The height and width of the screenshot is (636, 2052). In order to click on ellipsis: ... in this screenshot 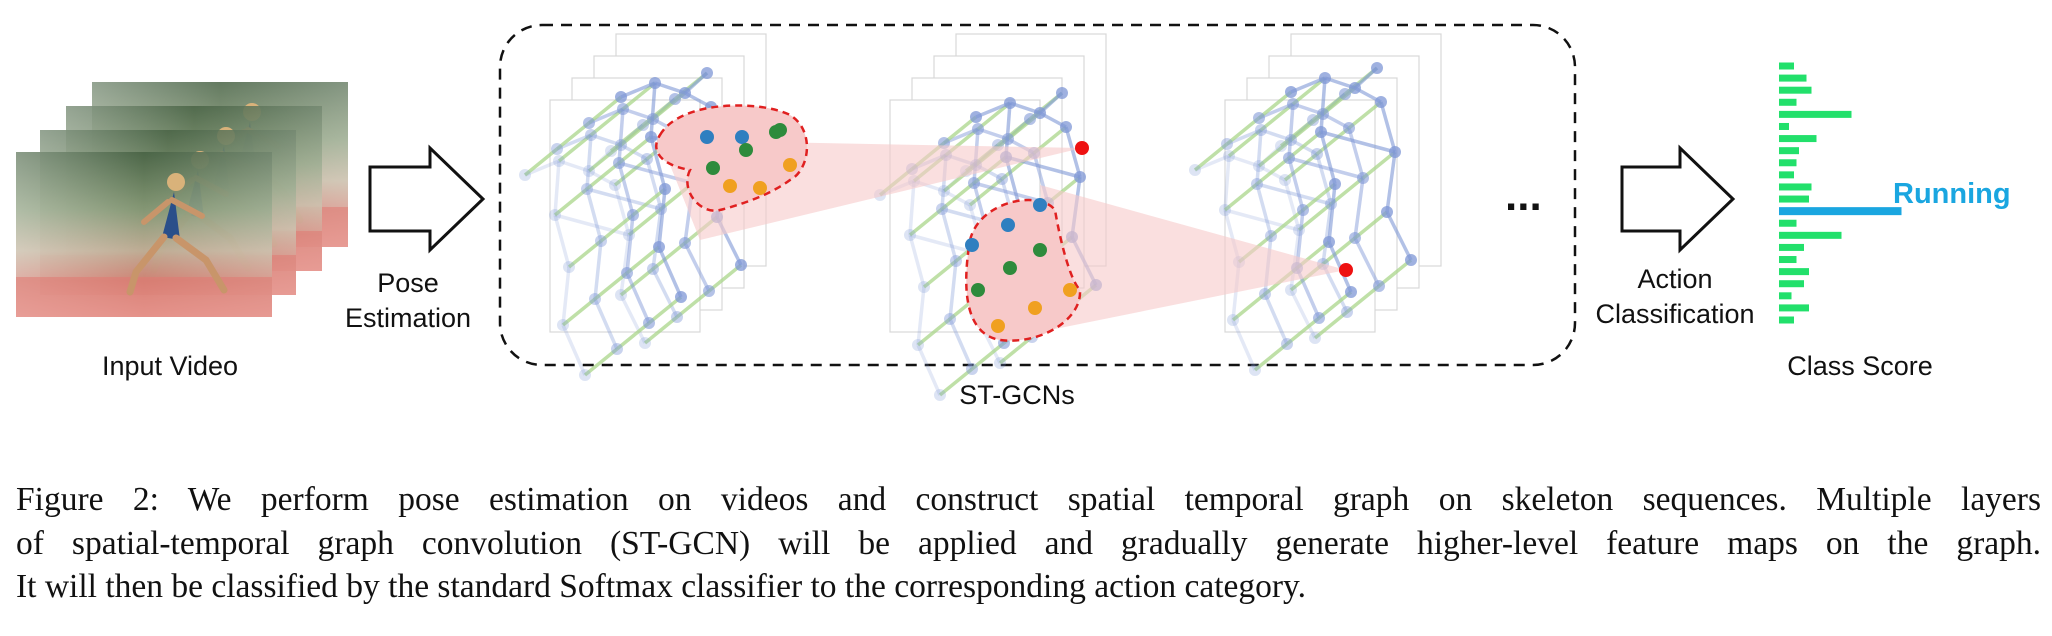, I will do `click(1523, 195)`.